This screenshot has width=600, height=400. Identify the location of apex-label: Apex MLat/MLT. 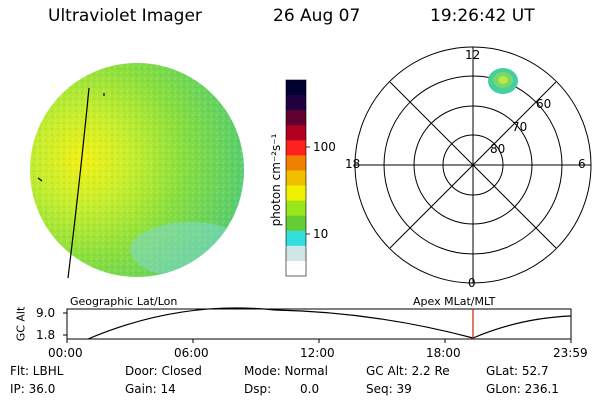
(454, 301).